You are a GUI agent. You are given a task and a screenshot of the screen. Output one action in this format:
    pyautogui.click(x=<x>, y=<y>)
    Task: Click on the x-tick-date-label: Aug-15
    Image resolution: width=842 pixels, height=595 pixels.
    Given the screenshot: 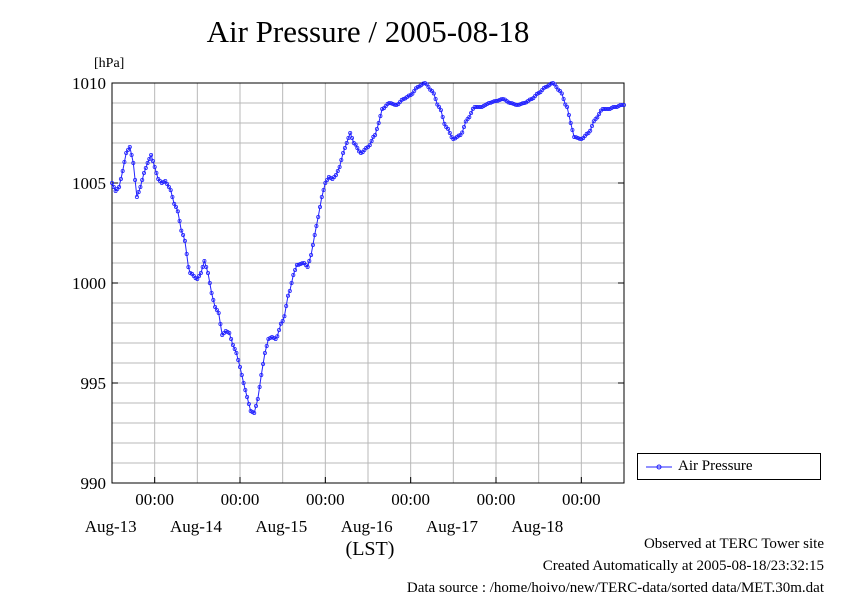 What is the action you would take?
    pyautogui.click(x=281, y=526)
    